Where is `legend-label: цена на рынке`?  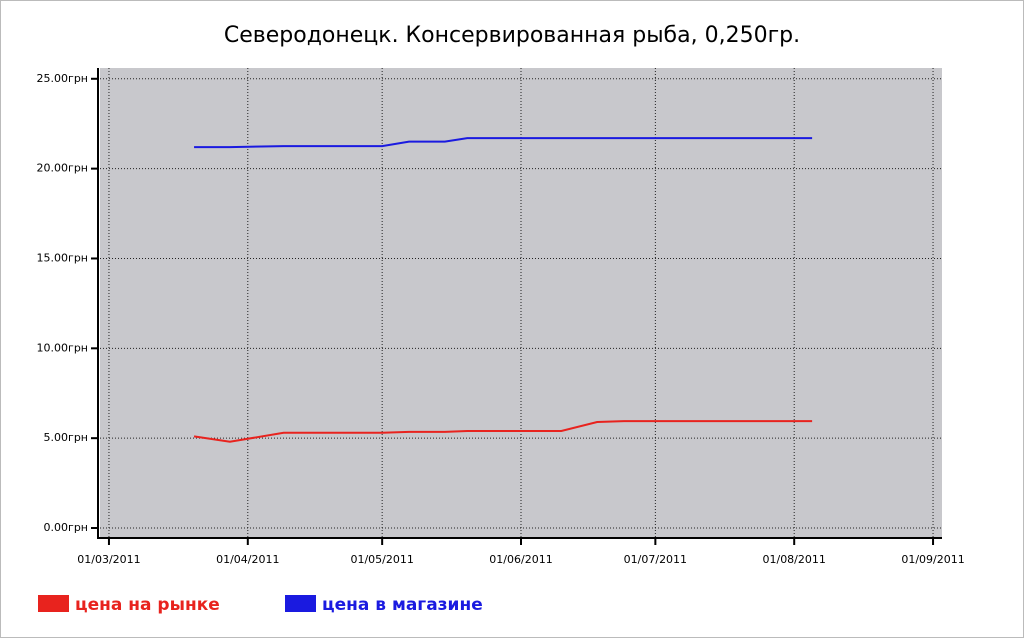 legend-label: цена на рынке is located at coordinates (147, 605).